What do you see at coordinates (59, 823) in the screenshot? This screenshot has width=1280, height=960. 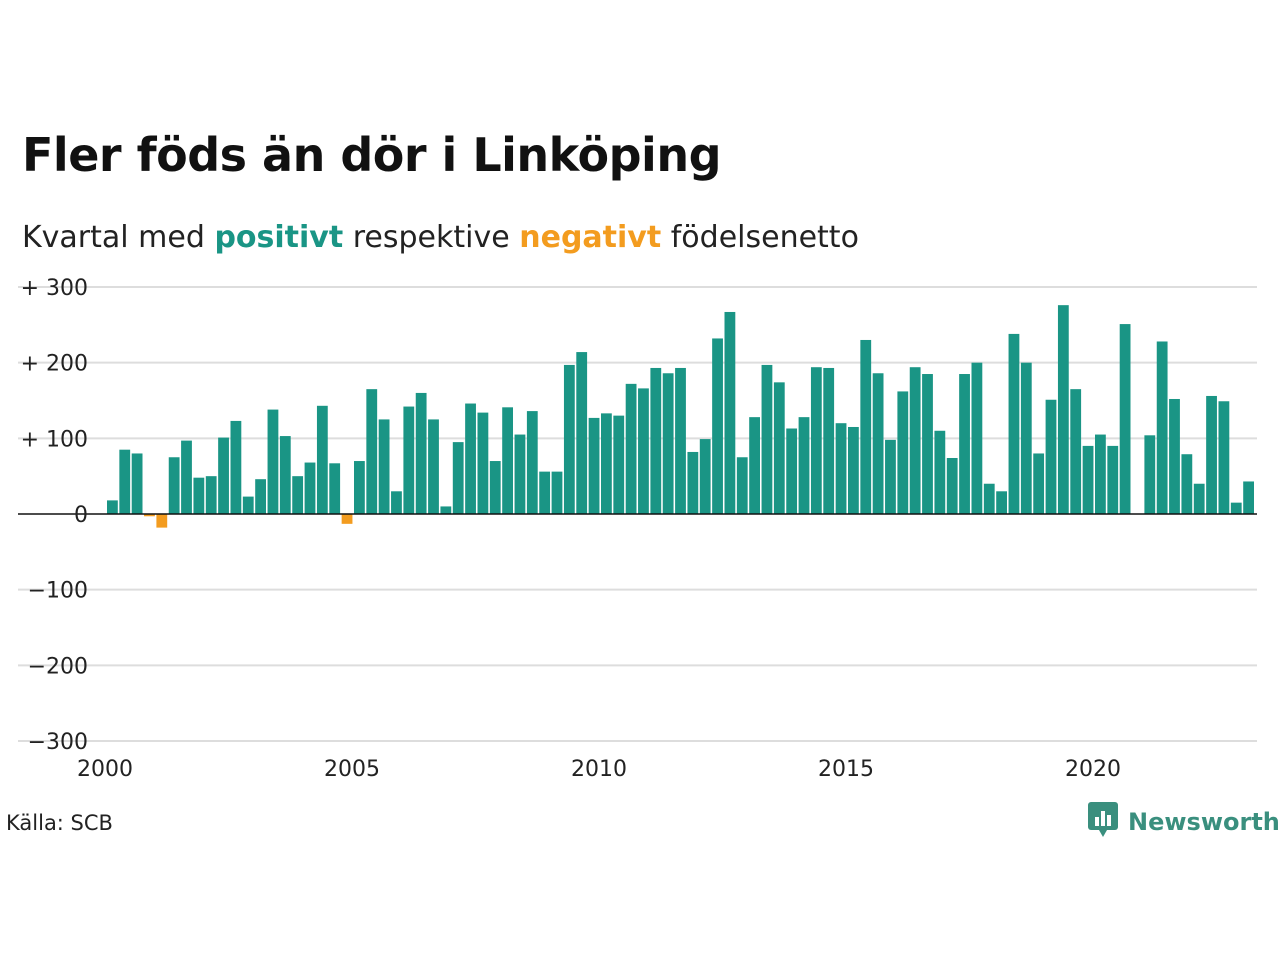 I see `source-note: Källa: SCB` at bounding box center [59, 823].